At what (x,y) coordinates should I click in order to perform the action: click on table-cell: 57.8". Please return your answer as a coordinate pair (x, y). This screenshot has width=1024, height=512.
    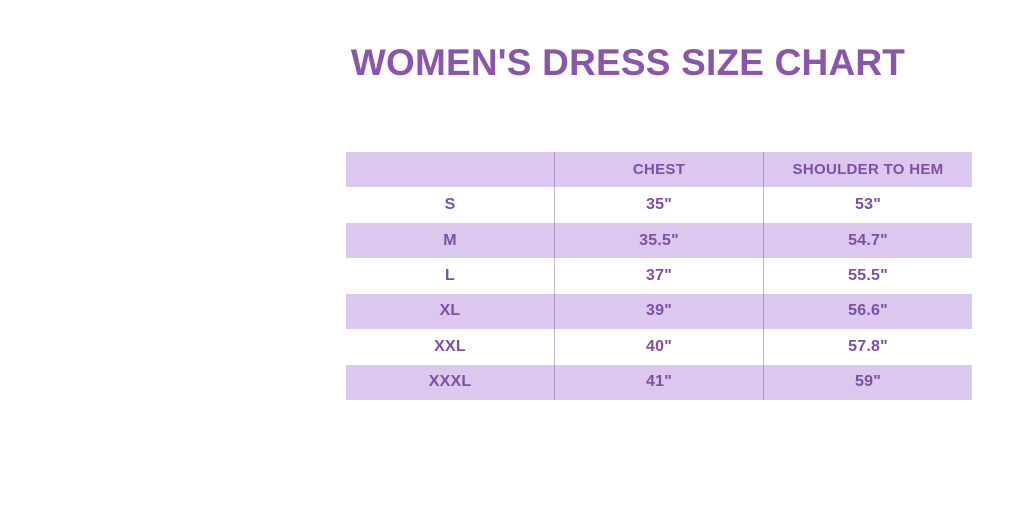
    Looking at the image, I should click on (867, 347).